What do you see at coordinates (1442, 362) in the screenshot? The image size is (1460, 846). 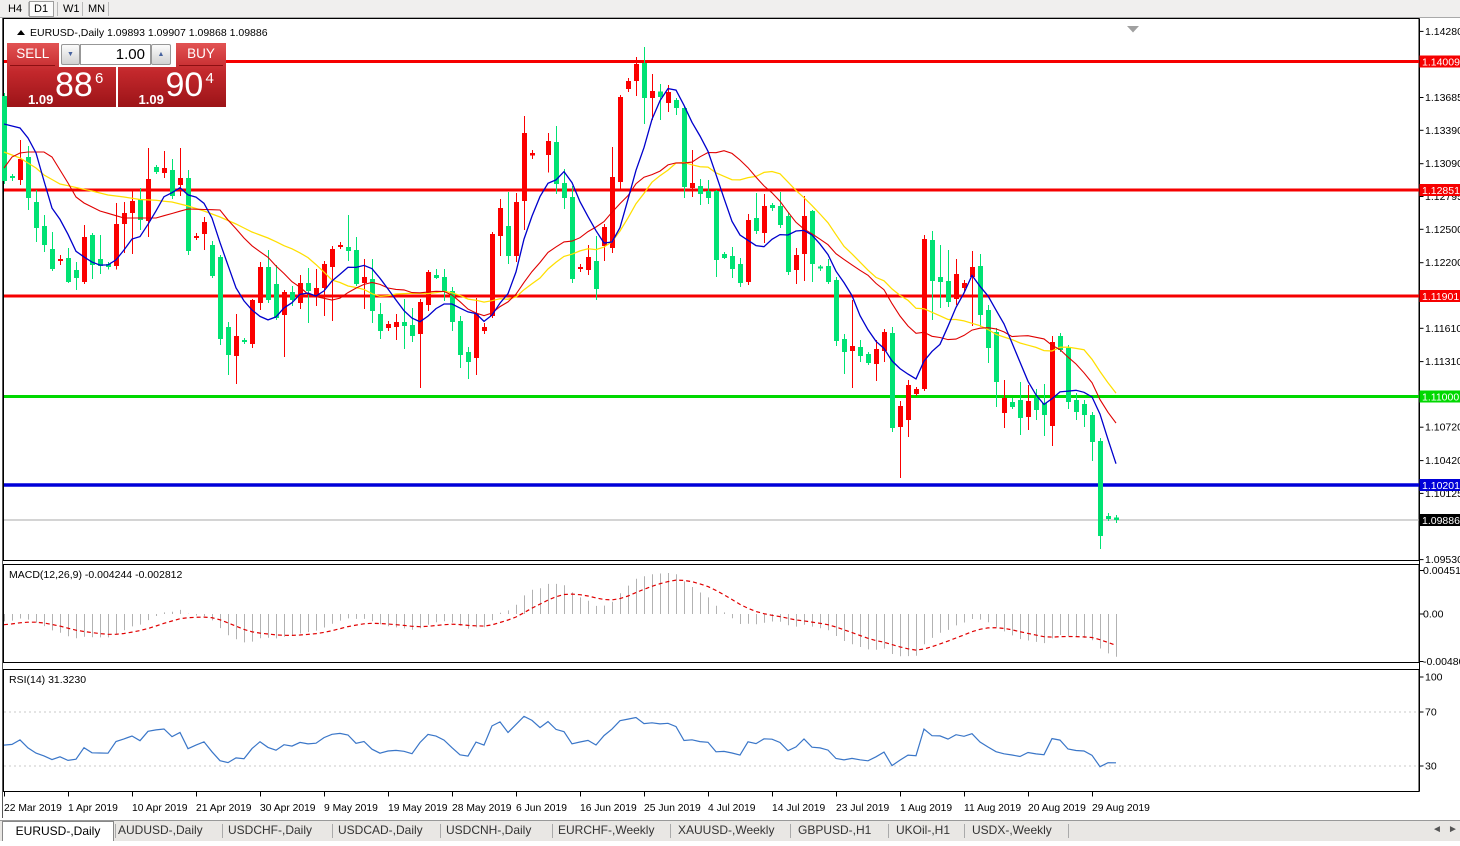 I see `svg-text: 1.11310` at bounding box center [1442, 362].